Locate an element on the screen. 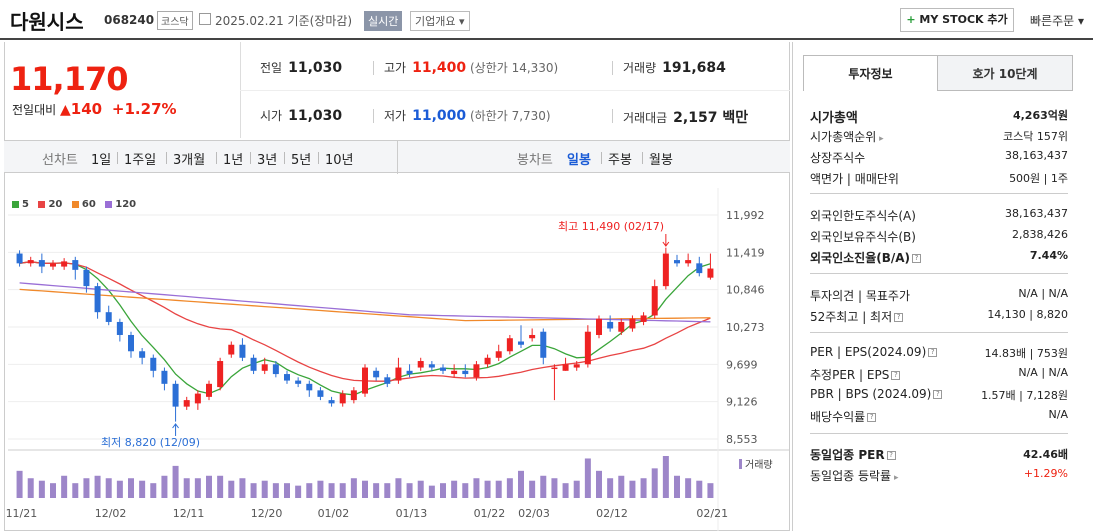 The width and height of the screenshot is (1093, 531). per-row: PER | EPS(2024.09)? 14.83배 | 753원 is located at coordinates (939, 352).